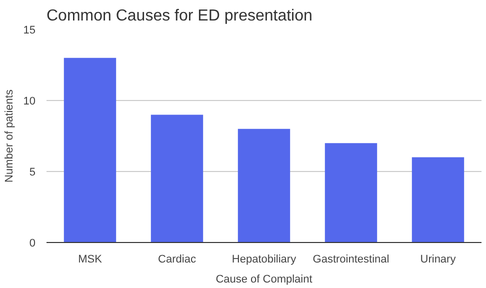 The height and width of the screenshot is (288, 486). What do you see at coordinates (351, 260) in the screenshot?
I see `x-tick-label: Gastrointestinal` at bounding box center [351, 260].